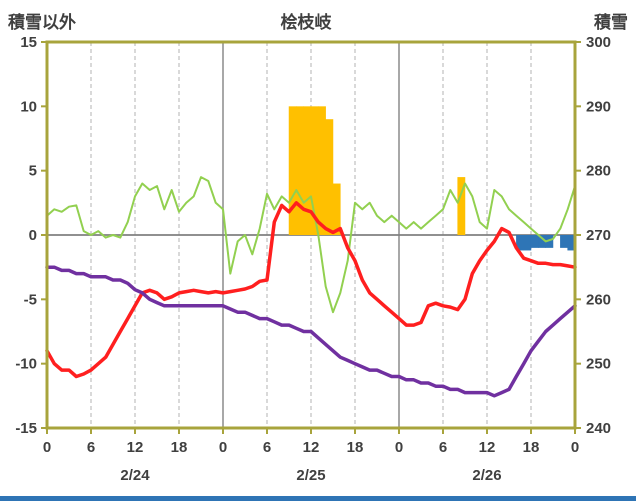  I want to click on left-axis-title: 積雪以外, so click(42, 22).